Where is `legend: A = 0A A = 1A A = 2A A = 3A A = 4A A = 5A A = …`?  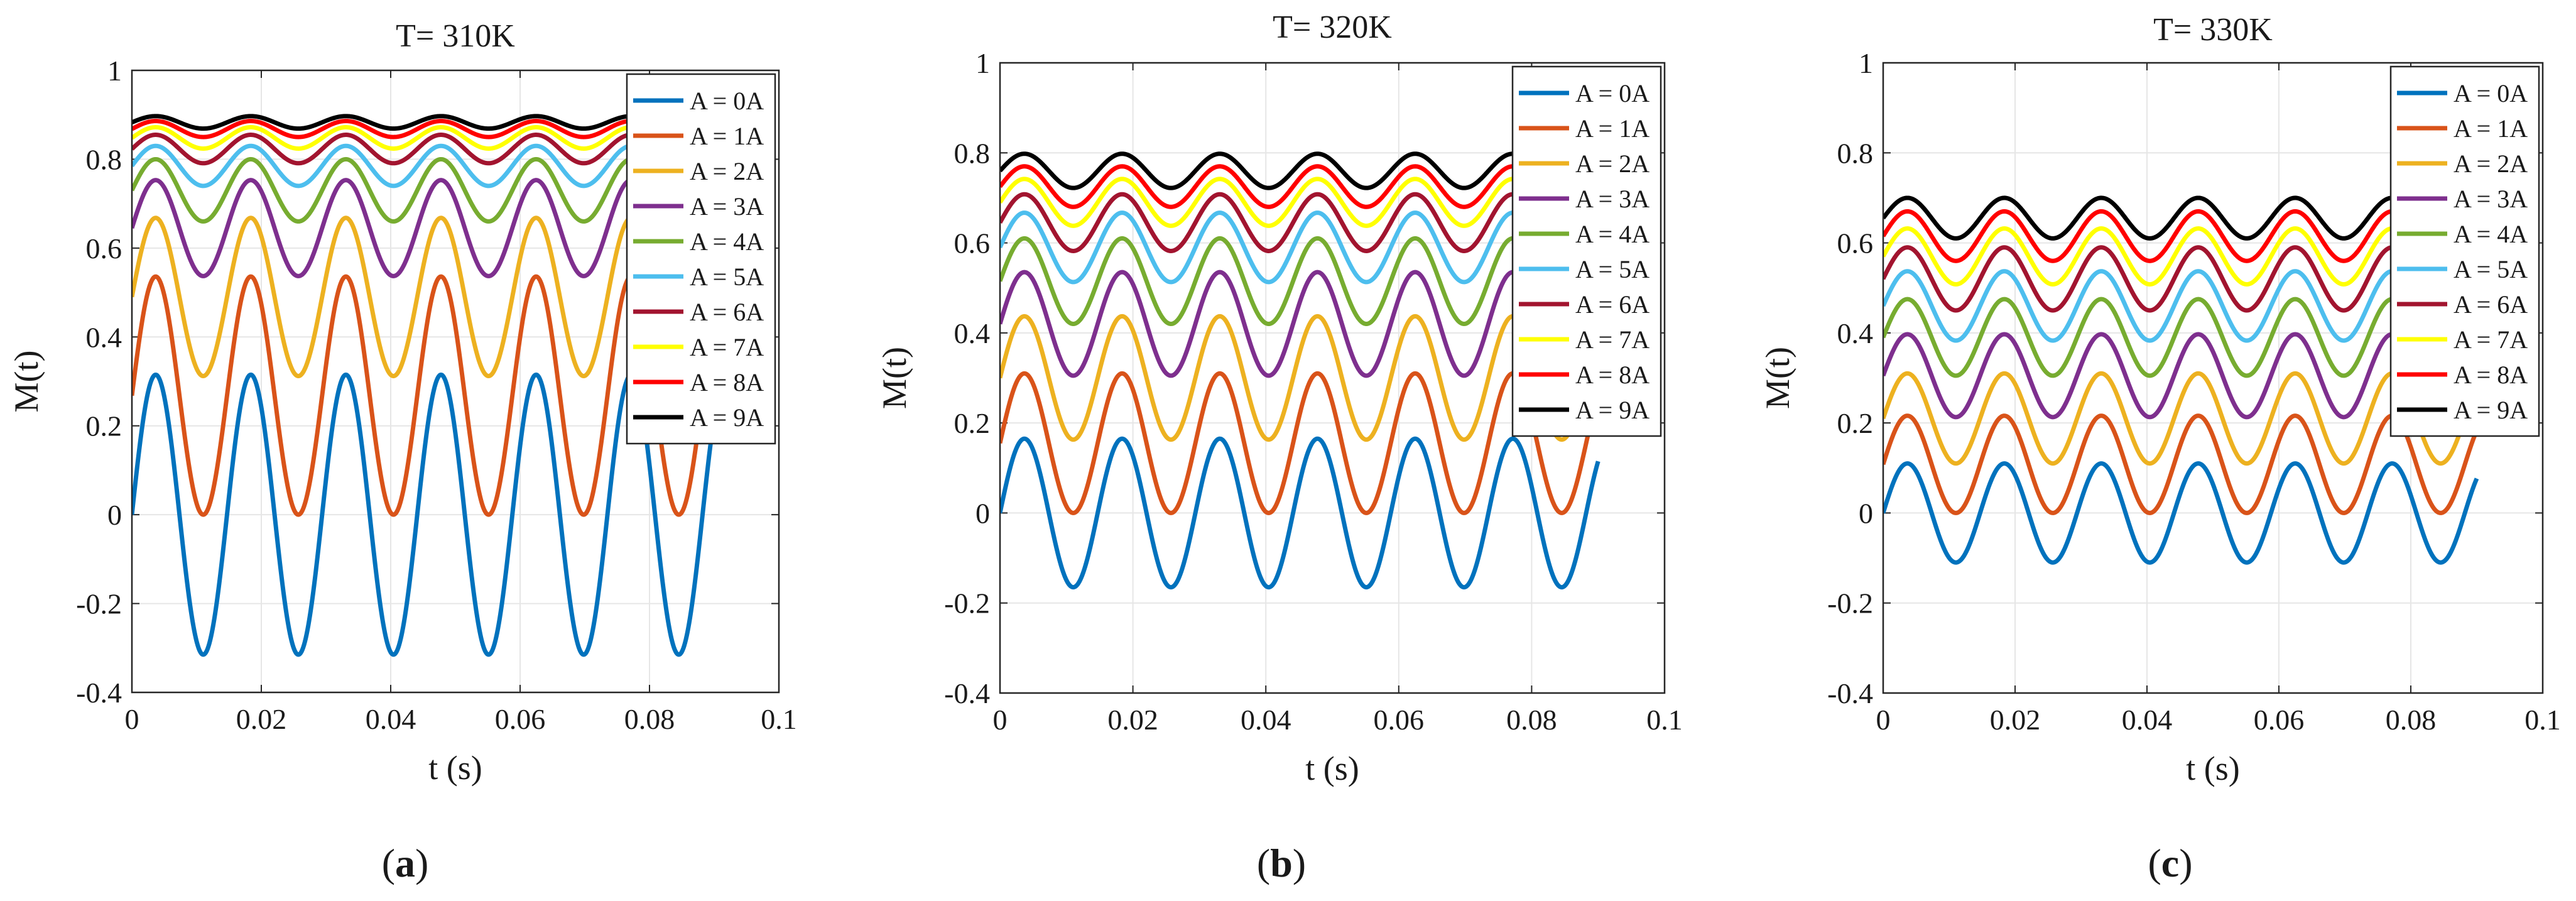
legend: A = 0A A = 1A A = 2A A = 3A A = 4A A = 5A A = … is located at coordinates (2464, 251).